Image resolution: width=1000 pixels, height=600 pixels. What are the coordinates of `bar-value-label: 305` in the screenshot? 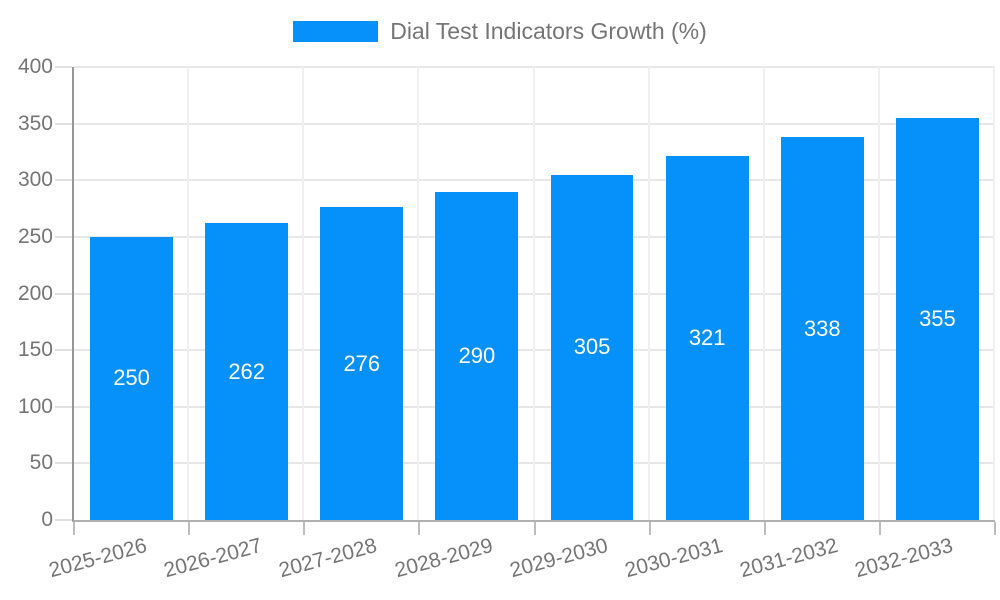 It's located at (592, 347).